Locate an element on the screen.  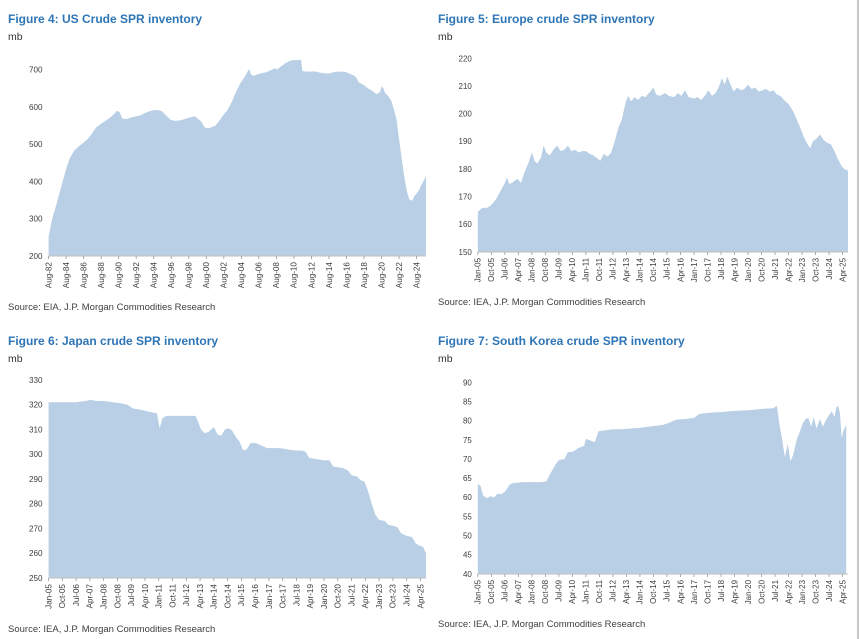
svg-text: Aug-00 is located at coordinates (206, 275).